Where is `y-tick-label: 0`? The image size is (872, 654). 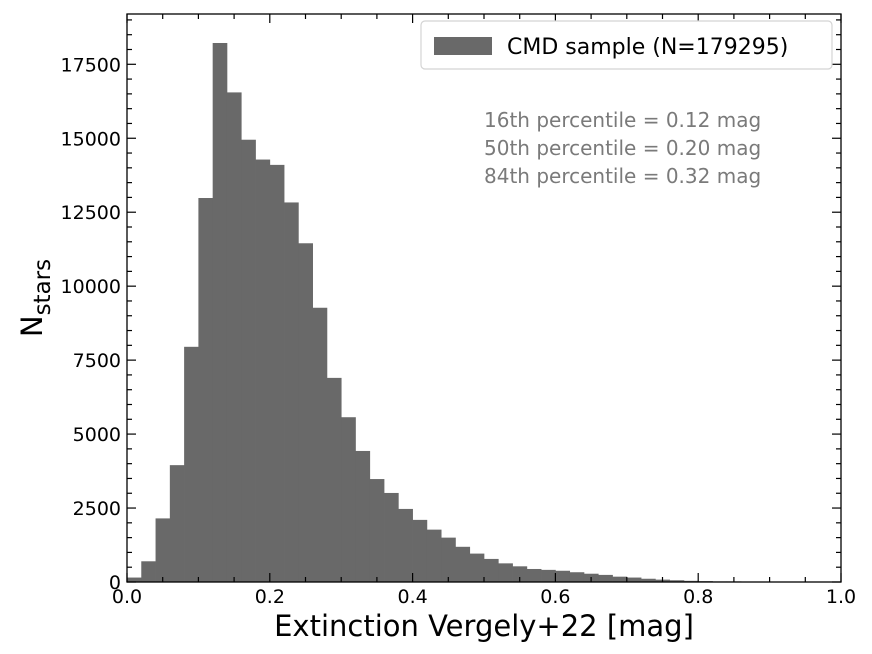 y-tick-label: 0 is located at coordinates (115, 583).